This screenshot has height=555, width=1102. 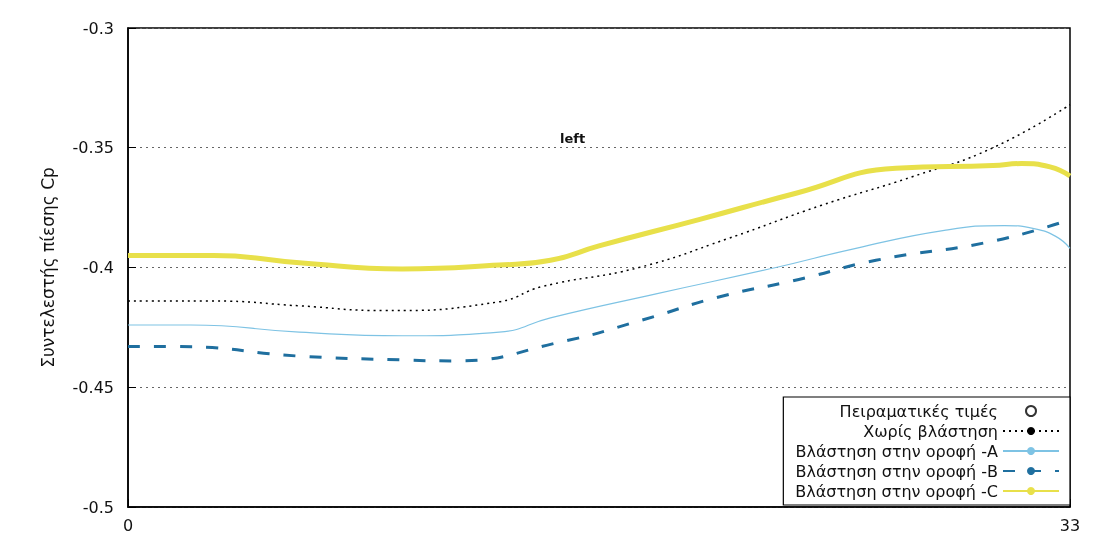 I want to click on legend-label: Χωρίς βλάστηση, so click(x=930, y=431).